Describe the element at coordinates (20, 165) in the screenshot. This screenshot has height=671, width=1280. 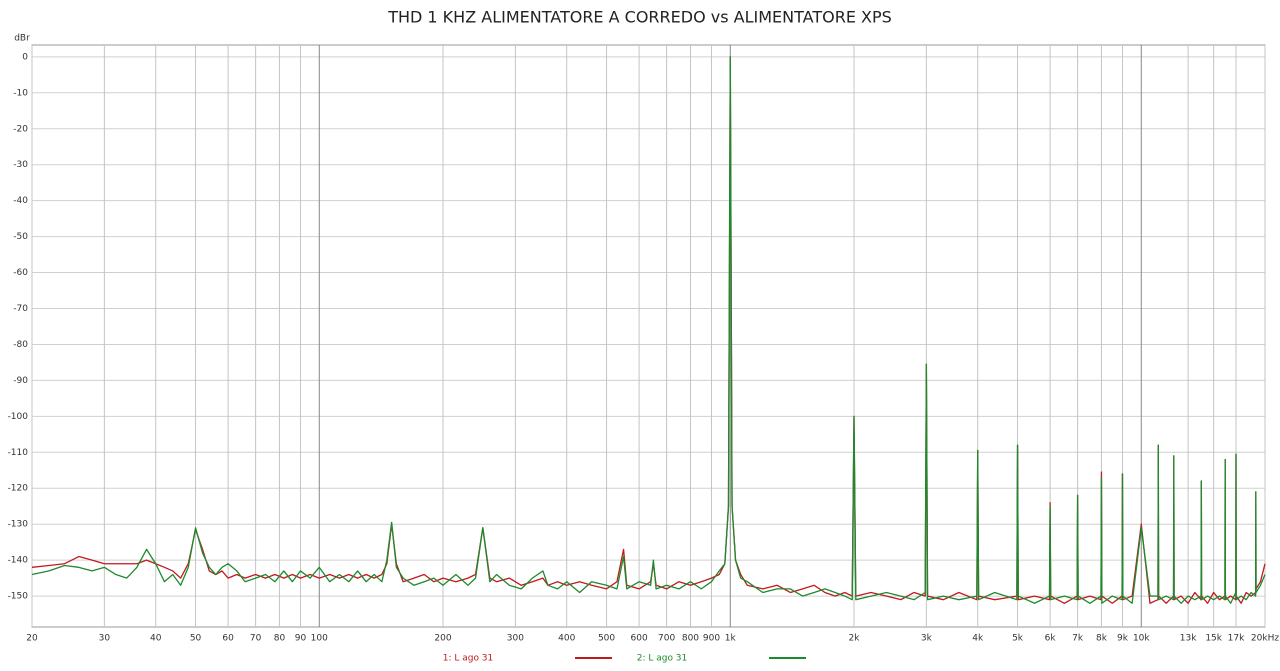
I see `y-tick-label: -30` at that location.